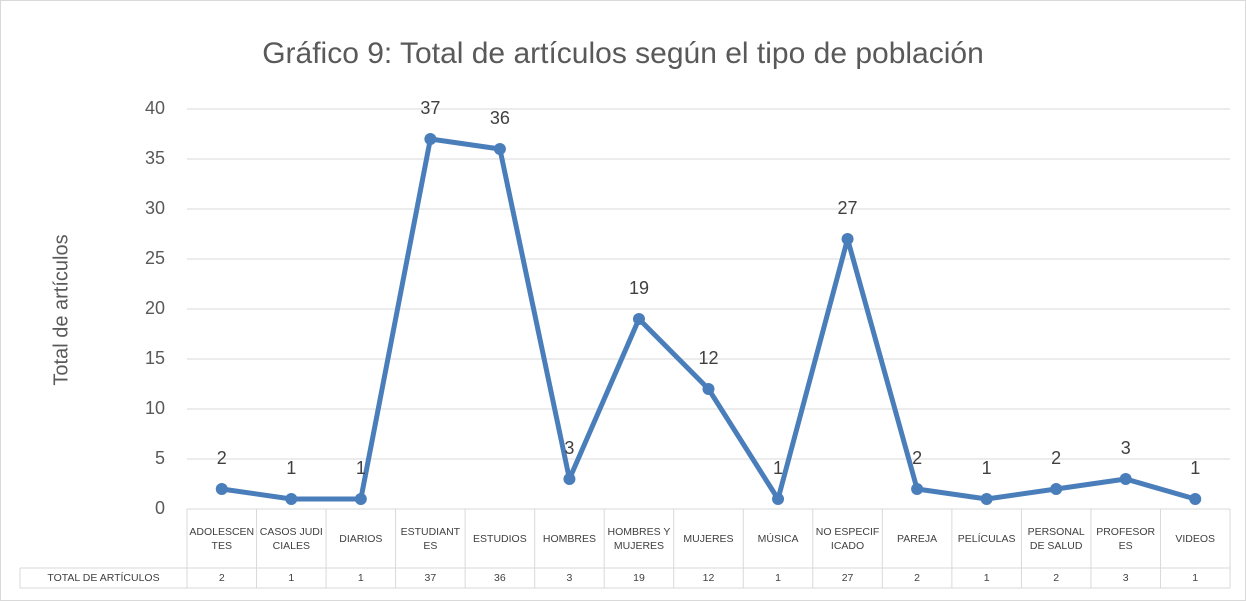 The height and width of the screenshot is (601, 1246). What do you see at coordinates (430, 578) in the screenshot?
I see `table-value: 37` at bounding box center [430, 578].